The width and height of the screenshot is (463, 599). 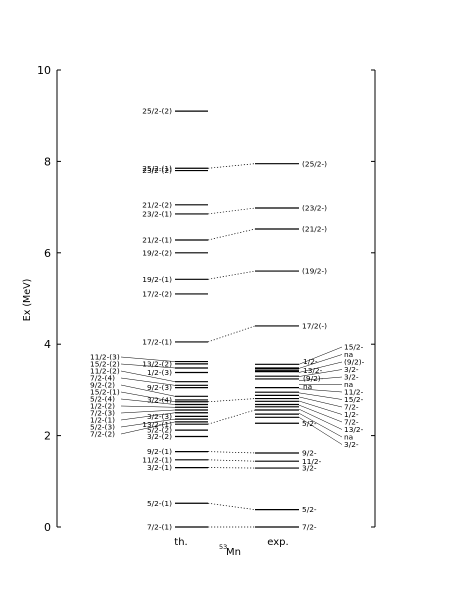 I want to click on th-level-label: 17/2-(2), so click(x=157, y=294).